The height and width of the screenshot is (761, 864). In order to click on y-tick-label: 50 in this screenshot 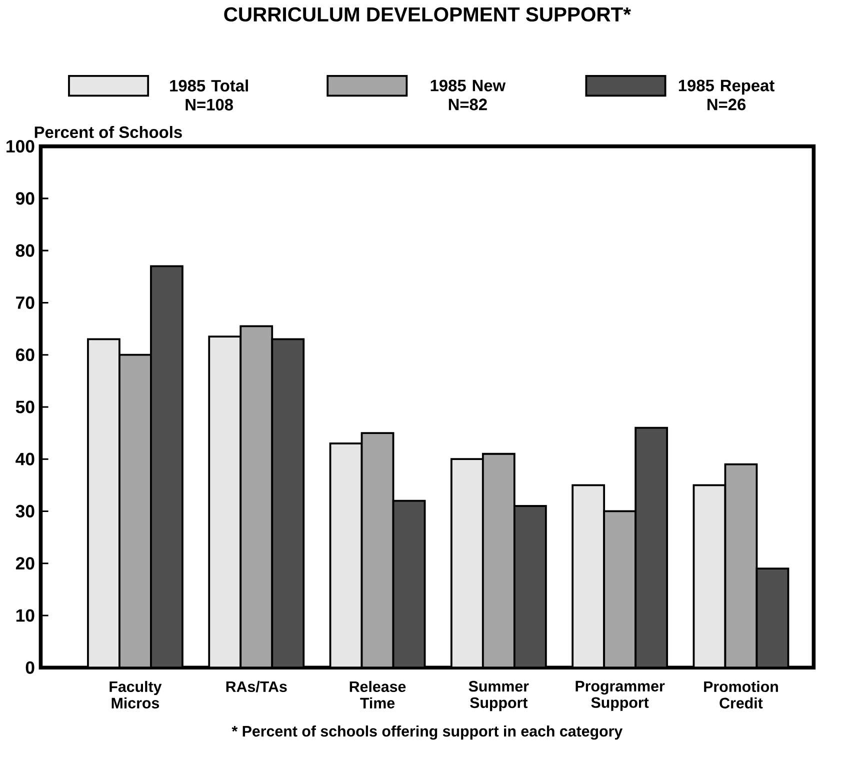, I will do `click(25, 407)`.